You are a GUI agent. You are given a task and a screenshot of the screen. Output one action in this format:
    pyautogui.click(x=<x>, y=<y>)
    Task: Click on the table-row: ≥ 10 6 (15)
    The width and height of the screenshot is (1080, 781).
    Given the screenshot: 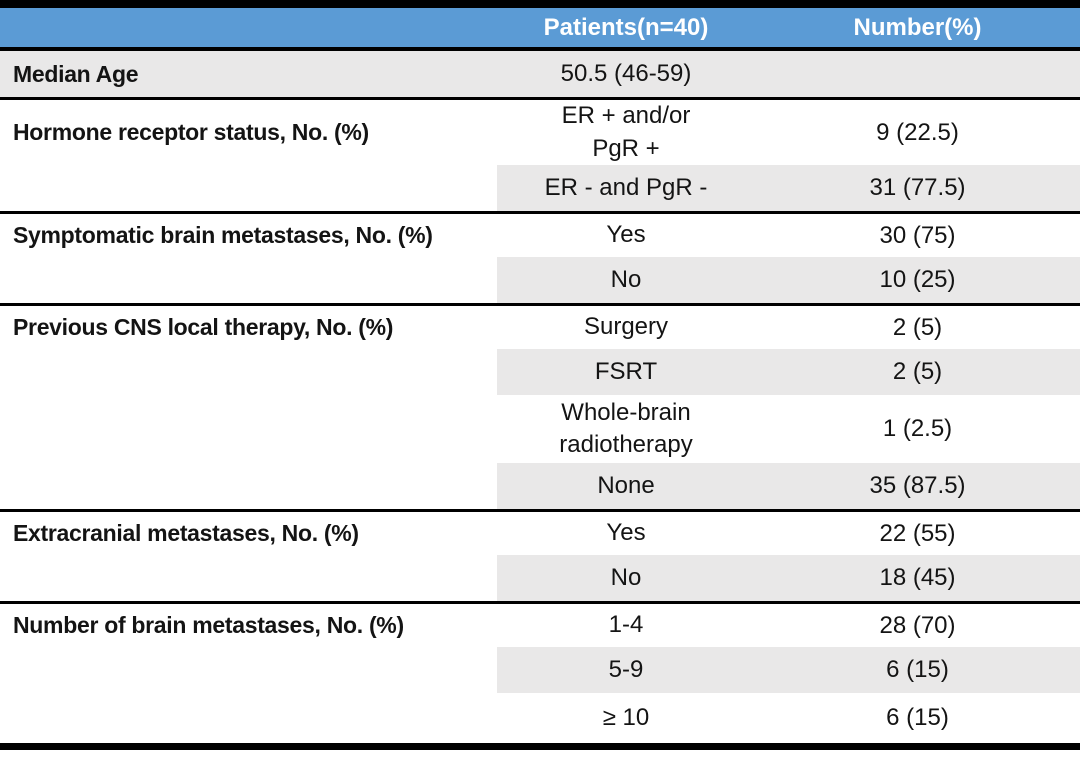 What is the action you would take?
    pyautogui.click(x=540, y=718)
    